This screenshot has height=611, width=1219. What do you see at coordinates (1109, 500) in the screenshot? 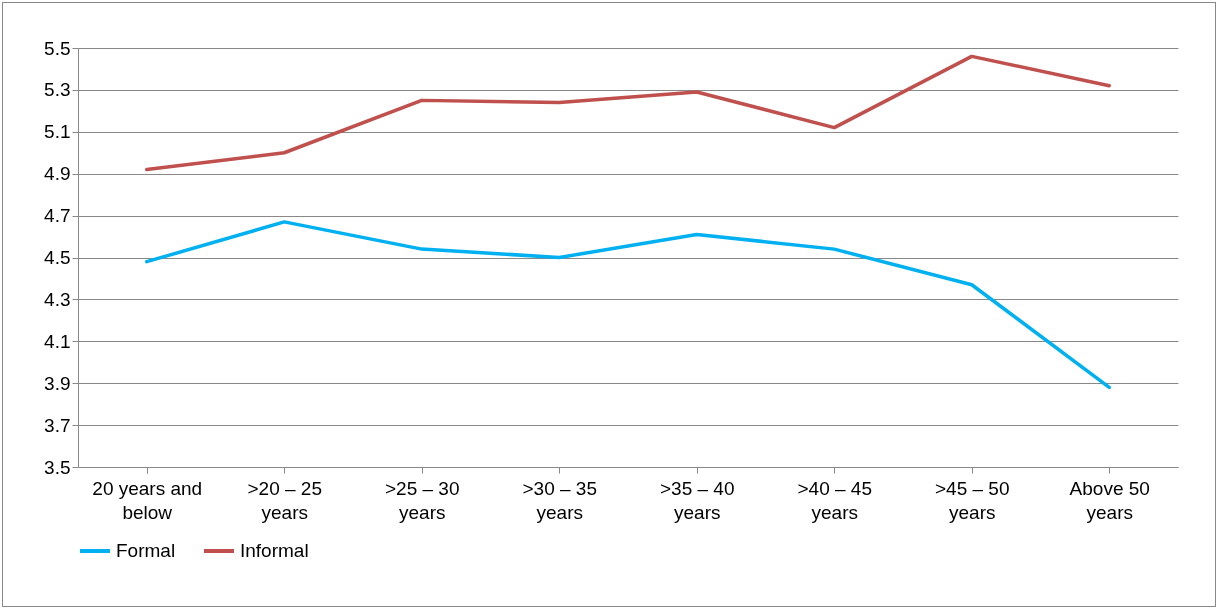
I see `x-tick-label: Above 50 years` at bounding box center [1109, 500].